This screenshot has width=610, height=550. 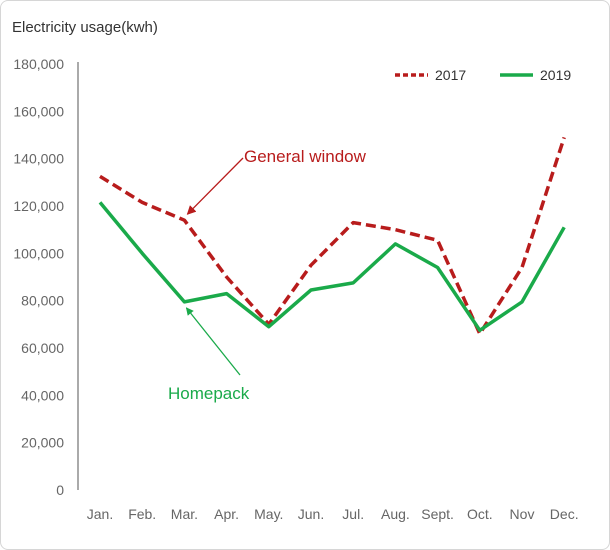 I want to click on y-tick-label: 100,000, so click(x=38, y=253).